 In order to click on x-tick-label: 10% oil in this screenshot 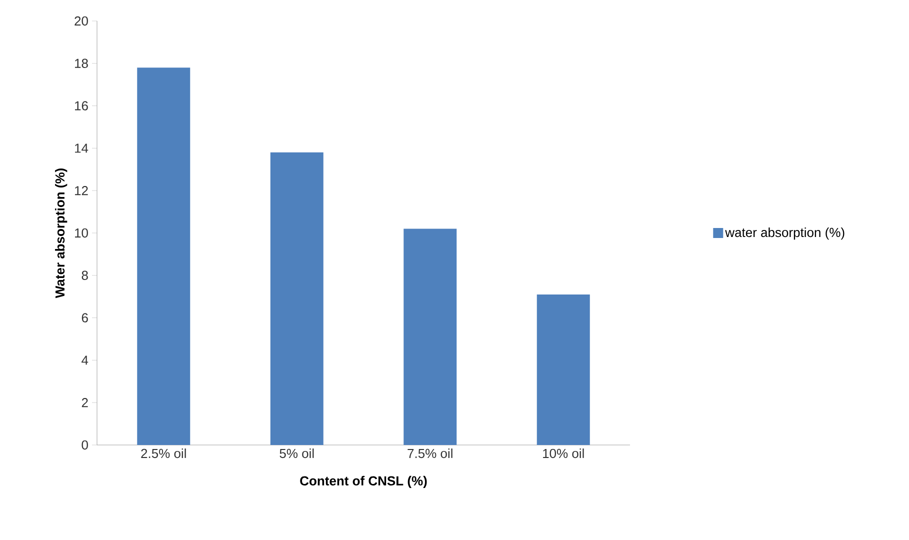, I will do `click(563, 453)`.